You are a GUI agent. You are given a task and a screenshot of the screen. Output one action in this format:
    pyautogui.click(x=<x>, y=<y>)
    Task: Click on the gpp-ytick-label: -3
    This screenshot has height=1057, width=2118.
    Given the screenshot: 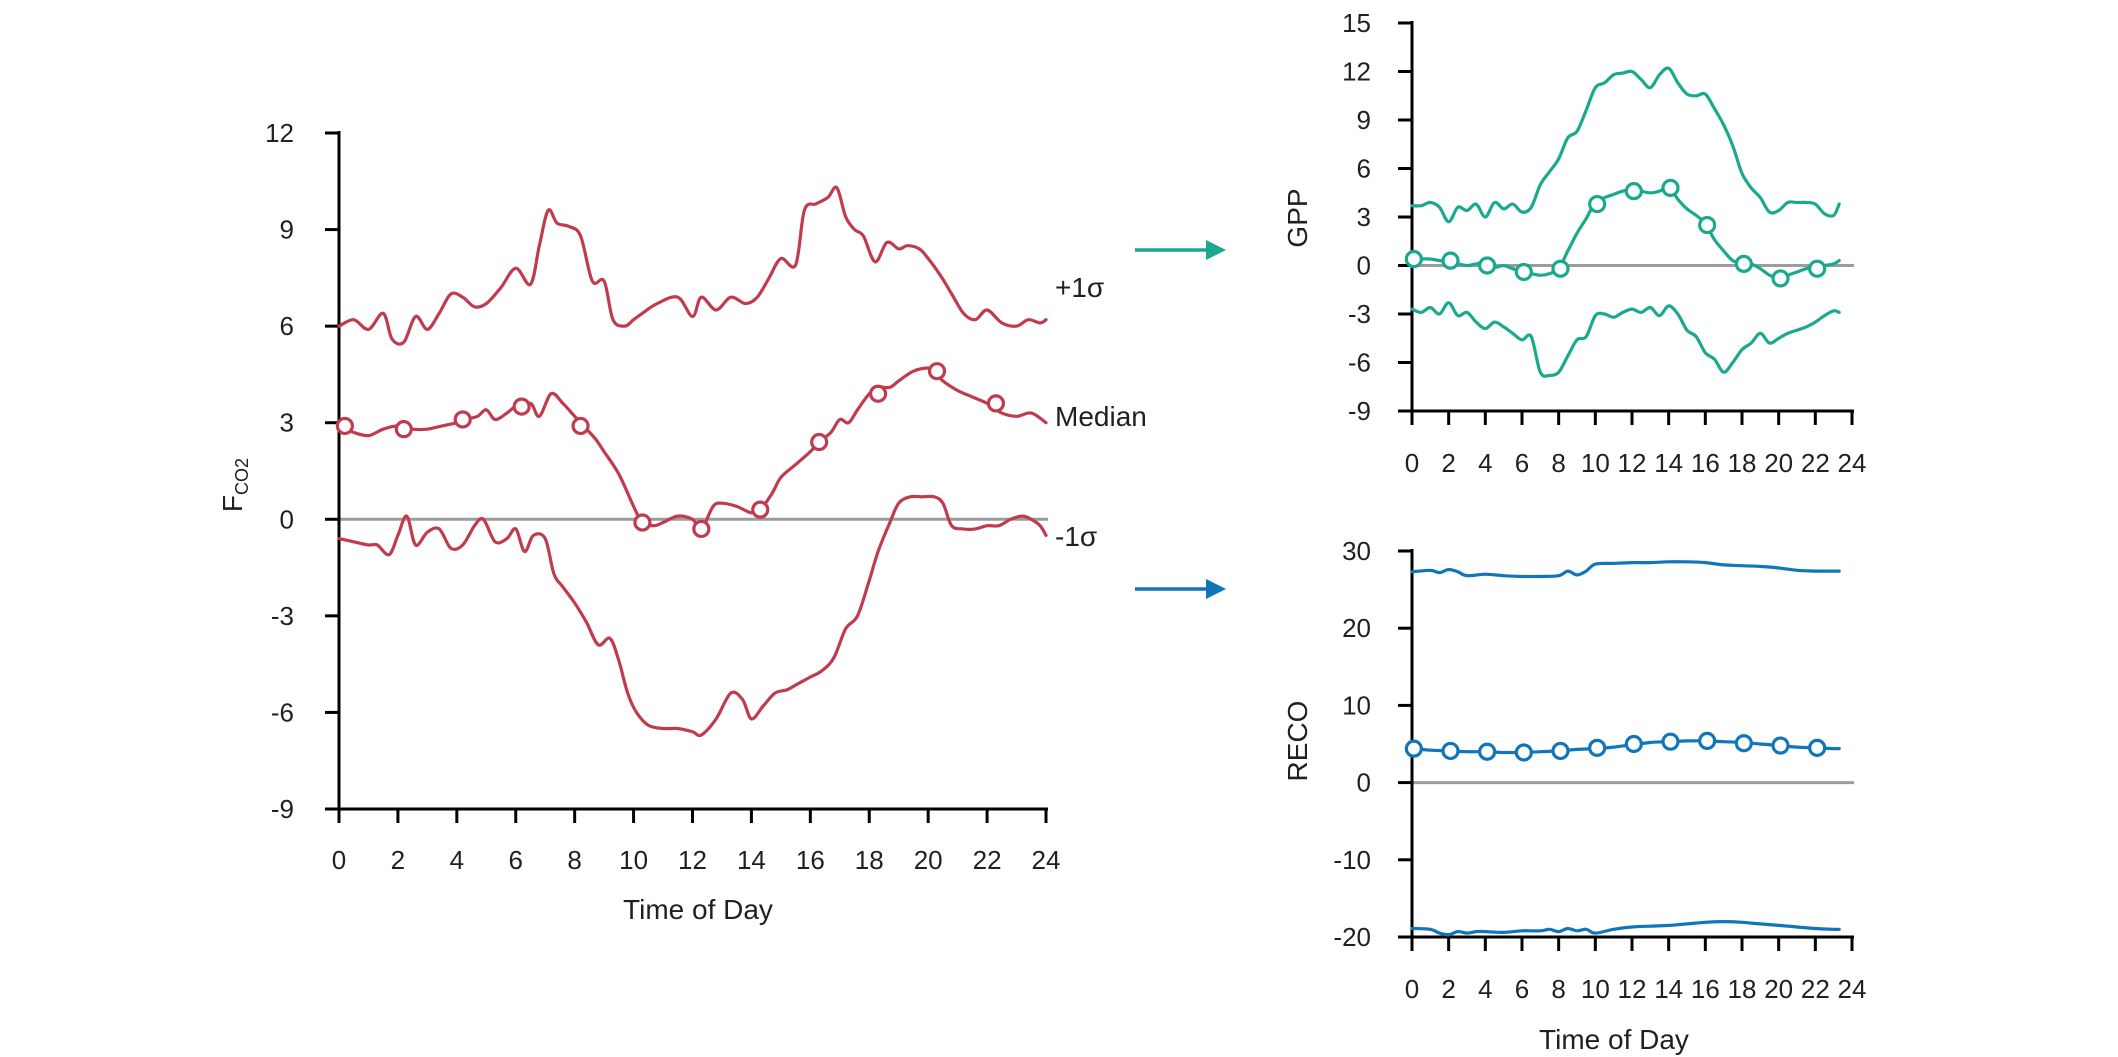 What is the action you would take?
    pyautogui.click(x=1359, y=314)
    